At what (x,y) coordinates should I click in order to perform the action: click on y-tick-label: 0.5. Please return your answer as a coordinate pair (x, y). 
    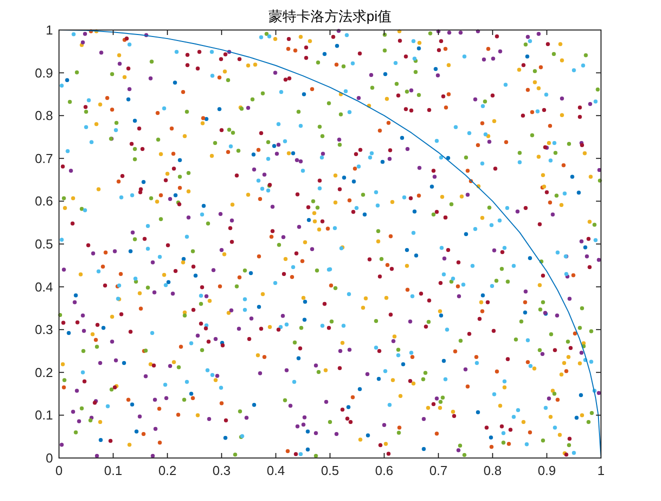
    Looking at the image, I should click on (43, 244).